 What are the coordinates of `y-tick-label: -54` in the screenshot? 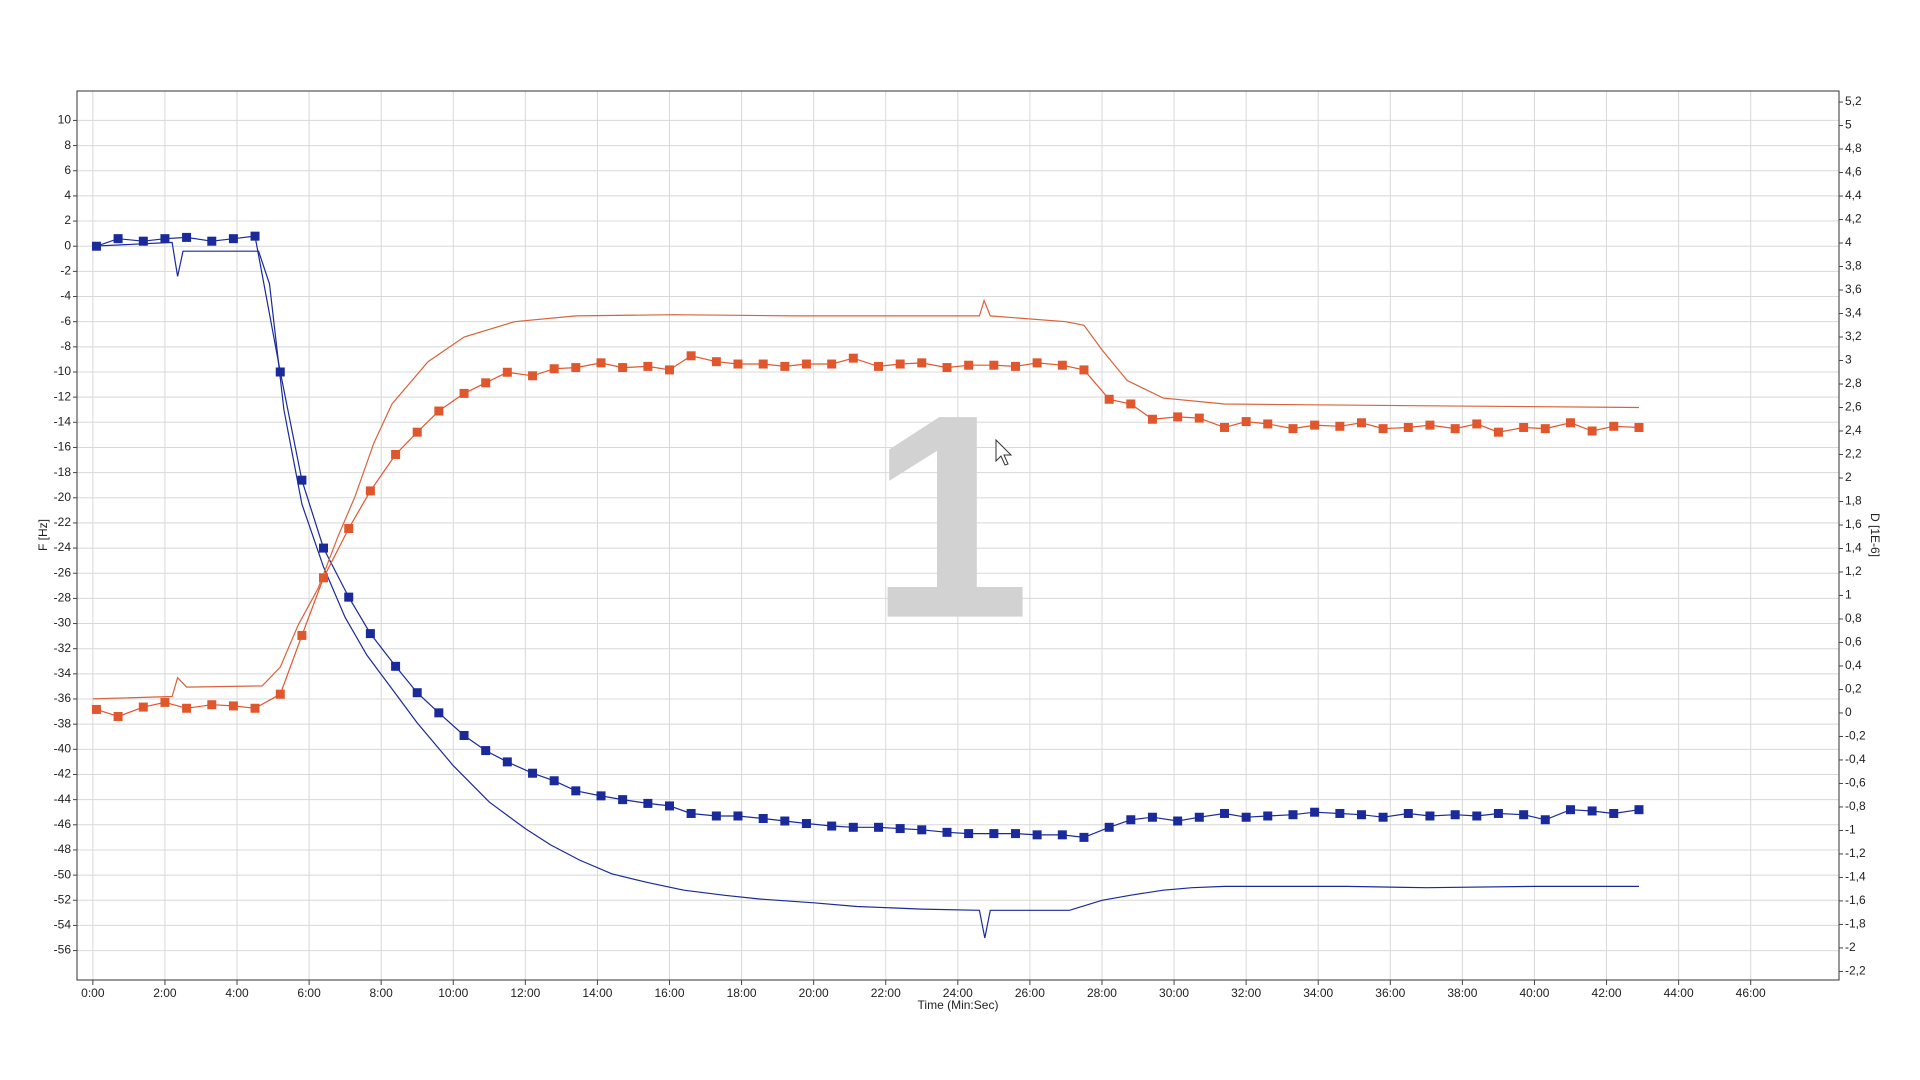 It's located at (63, 925).